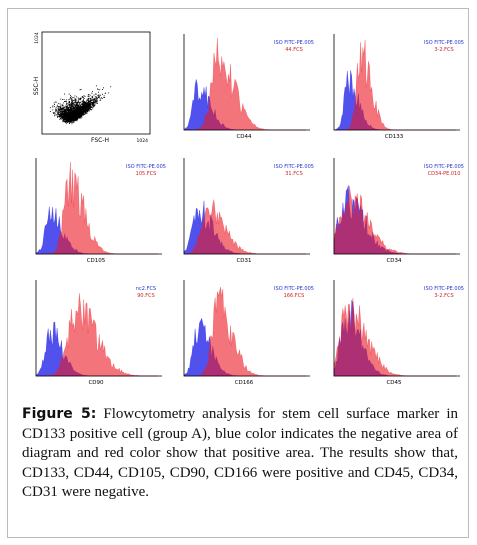 The width and height of the screenshot is (477, 545). I want to click on positive-file-label: CD34-PE.010, so click(444, 174).